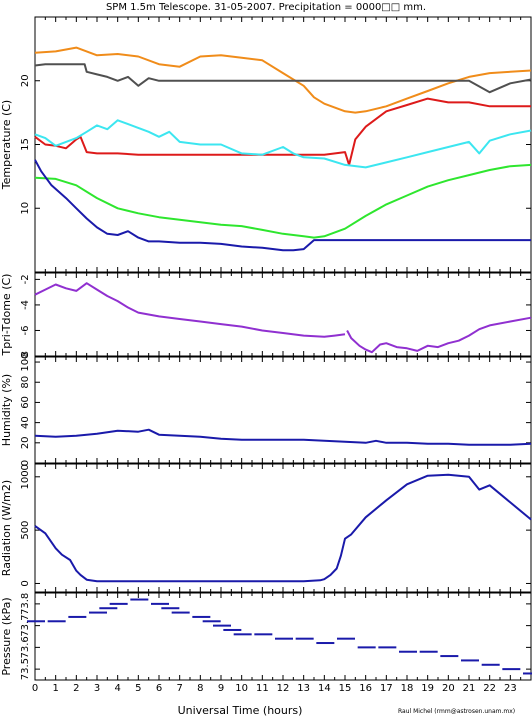 This screenshot has height=719, width=532. Describe the element at coordinates (117, 688) in the screenshot. I see `x-tick-label: 4` at that location.